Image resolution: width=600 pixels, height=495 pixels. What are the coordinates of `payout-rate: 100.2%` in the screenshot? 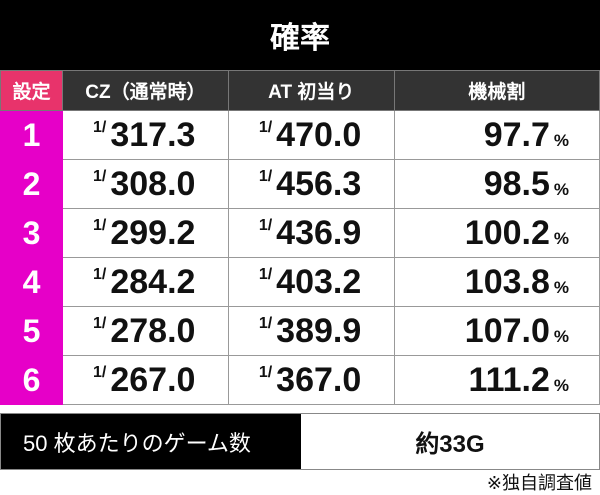 It's located at (496, 233).